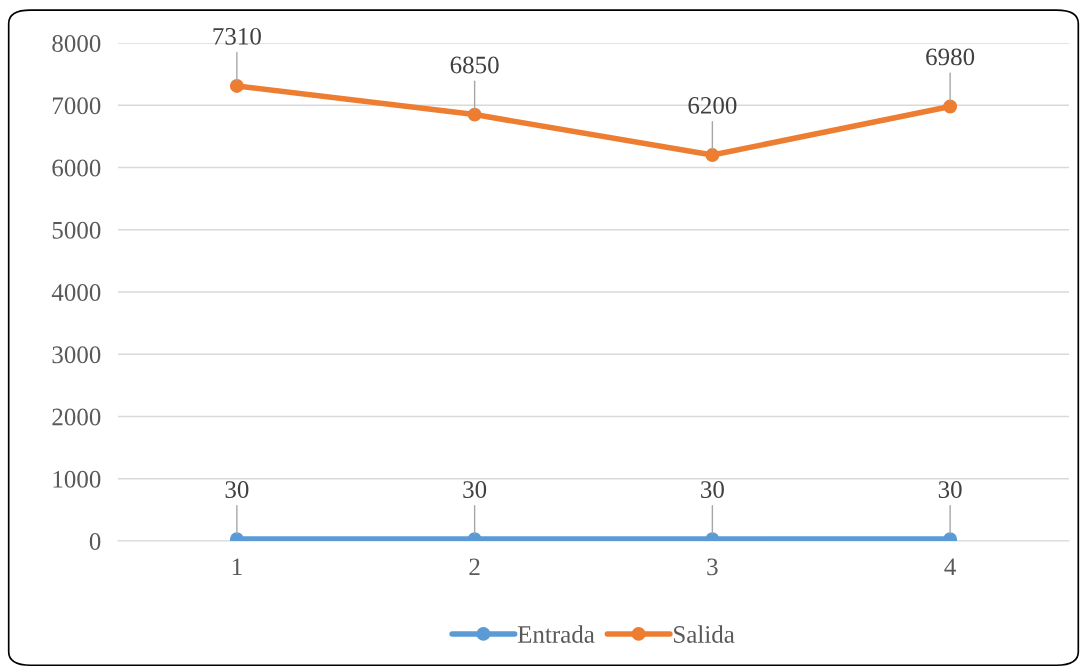  Describe the element at coordinates (76, 168) in the screenshot. I see `y-tick-label: 6000` at that location.